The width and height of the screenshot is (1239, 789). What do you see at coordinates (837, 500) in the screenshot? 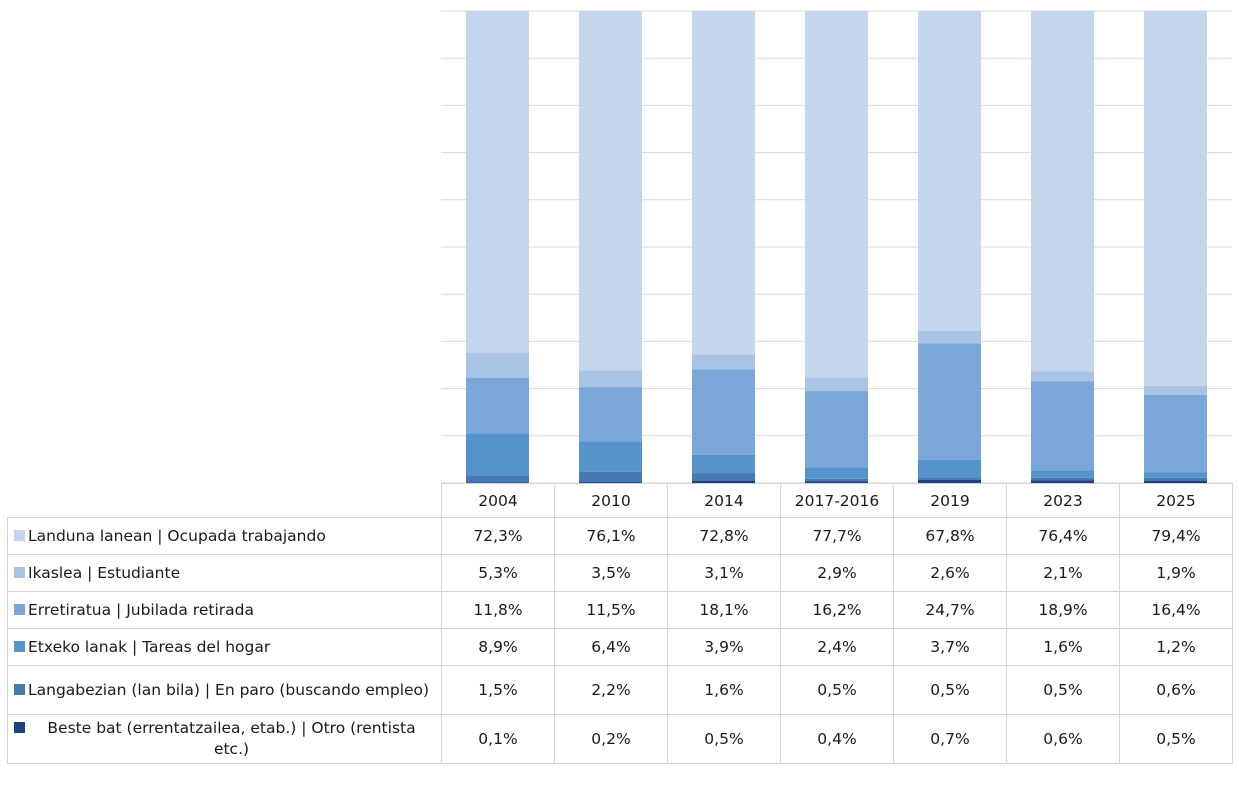
I see `category-label: 2017-2016` at bounding box center [837, 500].